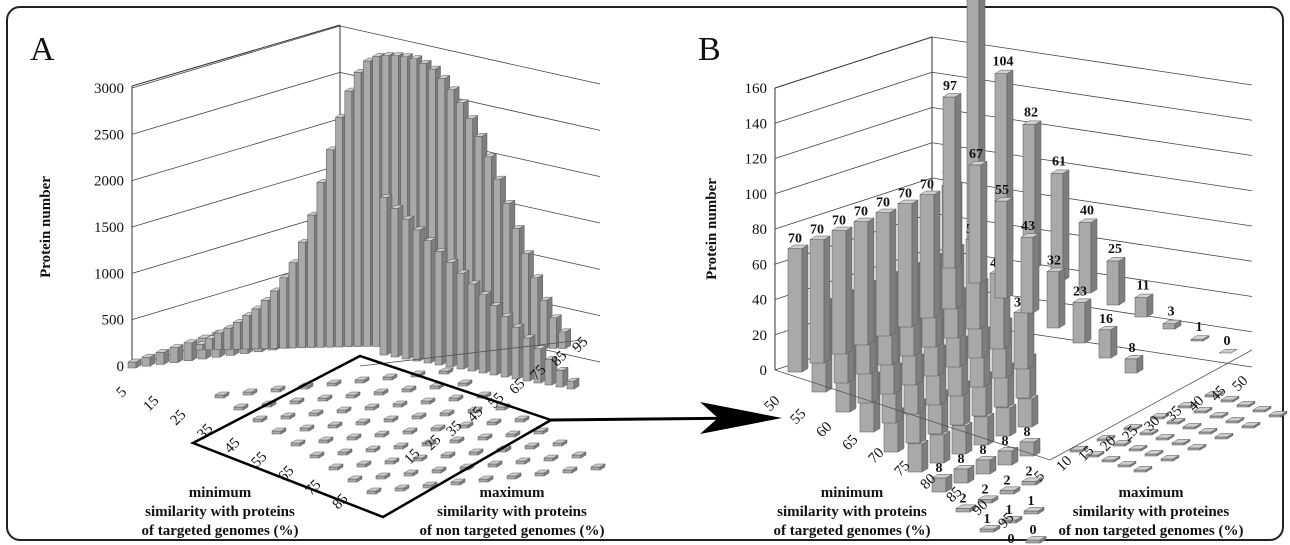  Describe the element at coordinates (1171, 312) in the screenshot. I see `bar-value-label: 3` at that location.